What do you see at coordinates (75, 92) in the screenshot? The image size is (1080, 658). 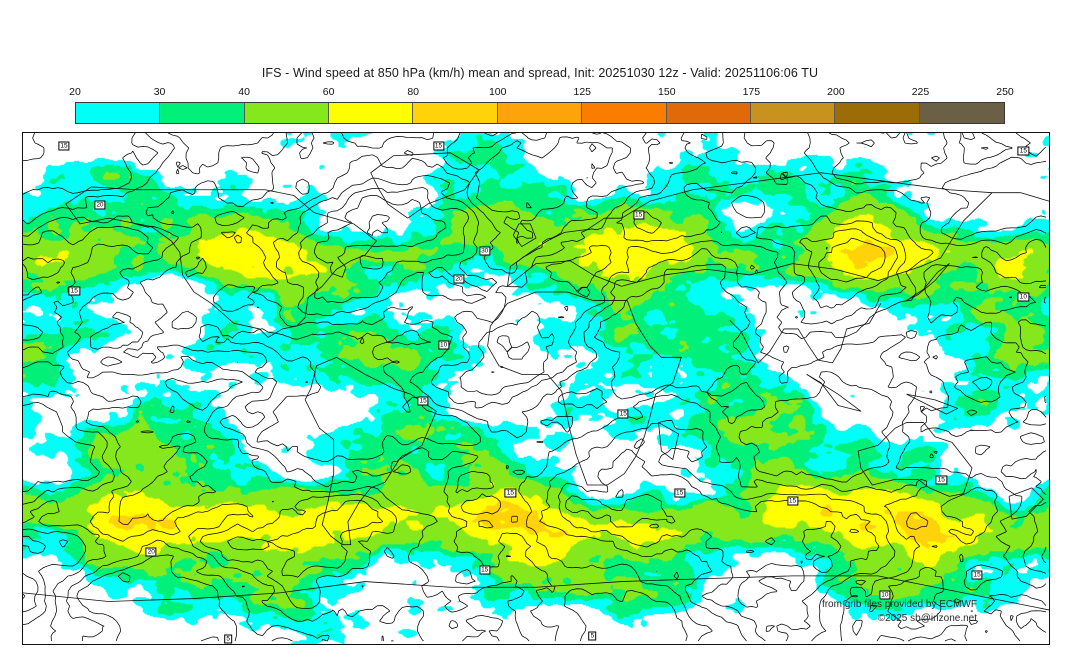 I see `colorbar-tick: 20` at bounding box center [75, 92].